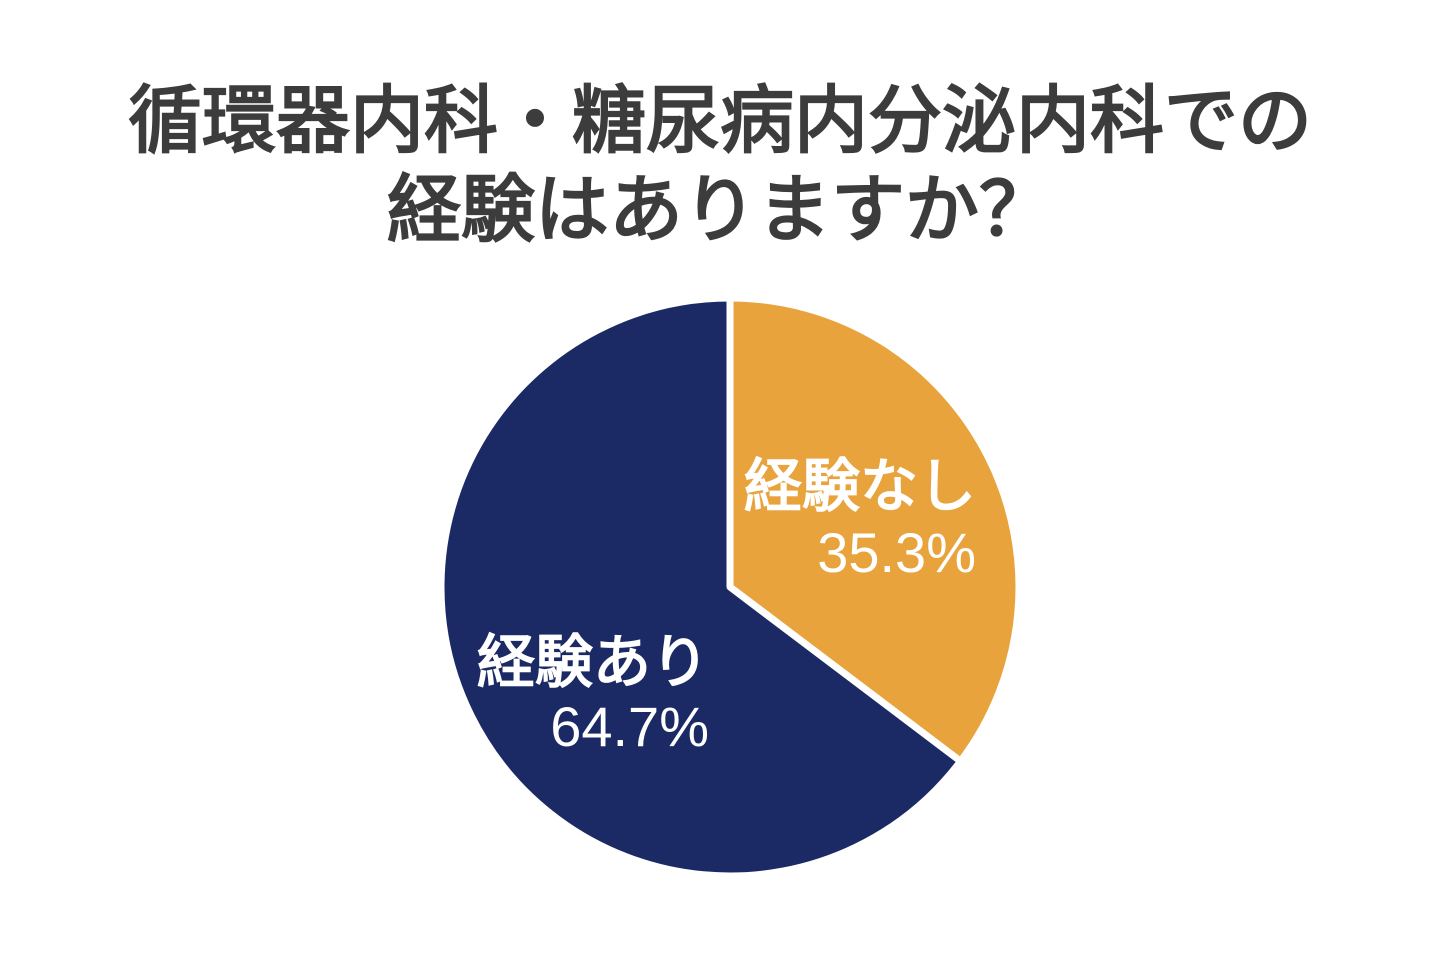 This screenshot has width=1440, height=965. I want to click on pie-slice-labels: 経験なし 35.3% 経験あり 64.7%, so click(726, 606).